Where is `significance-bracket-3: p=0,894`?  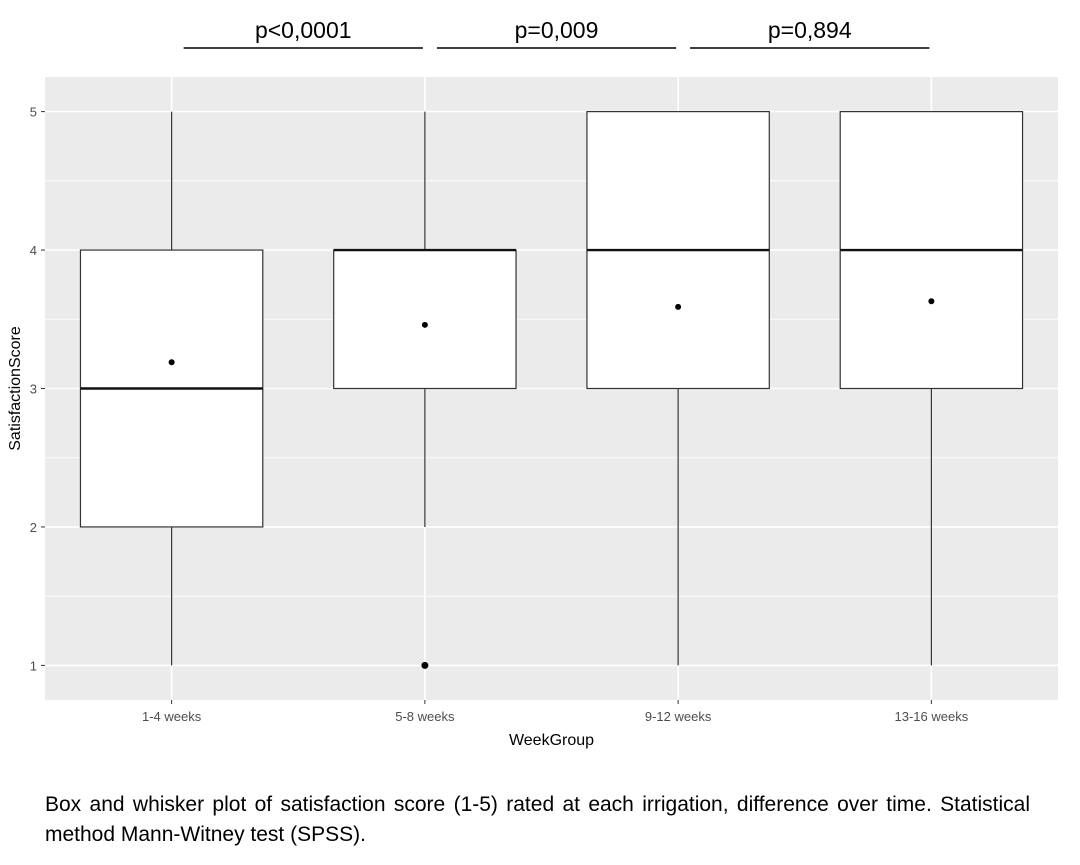
significance-bracket-3: p=0,894 is located at coordinates (810, 33).